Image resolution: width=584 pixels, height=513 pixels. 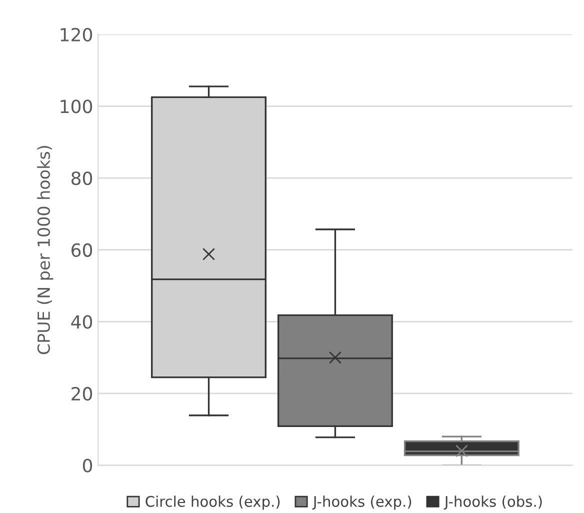 I want to click on y-tick-label: 100, so click(x=76, y=107).